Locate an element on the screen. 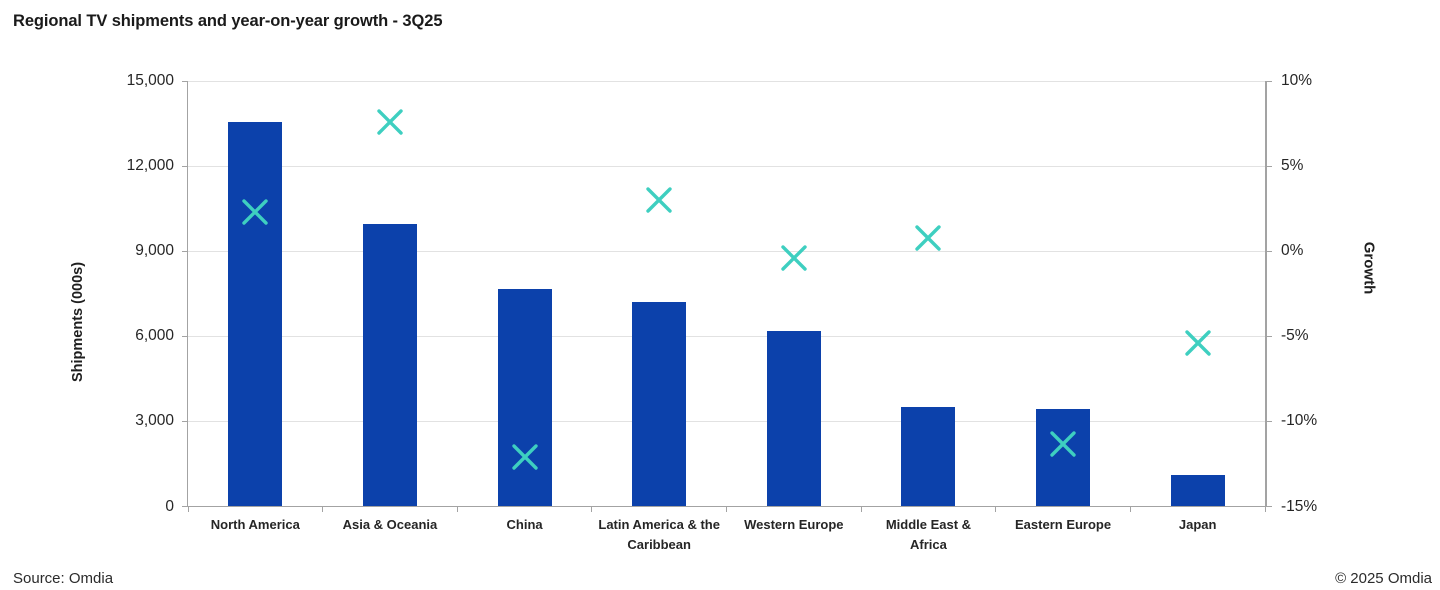 The image size is (1440, 590). right-axis-line is located at coordinates (1266, 294).